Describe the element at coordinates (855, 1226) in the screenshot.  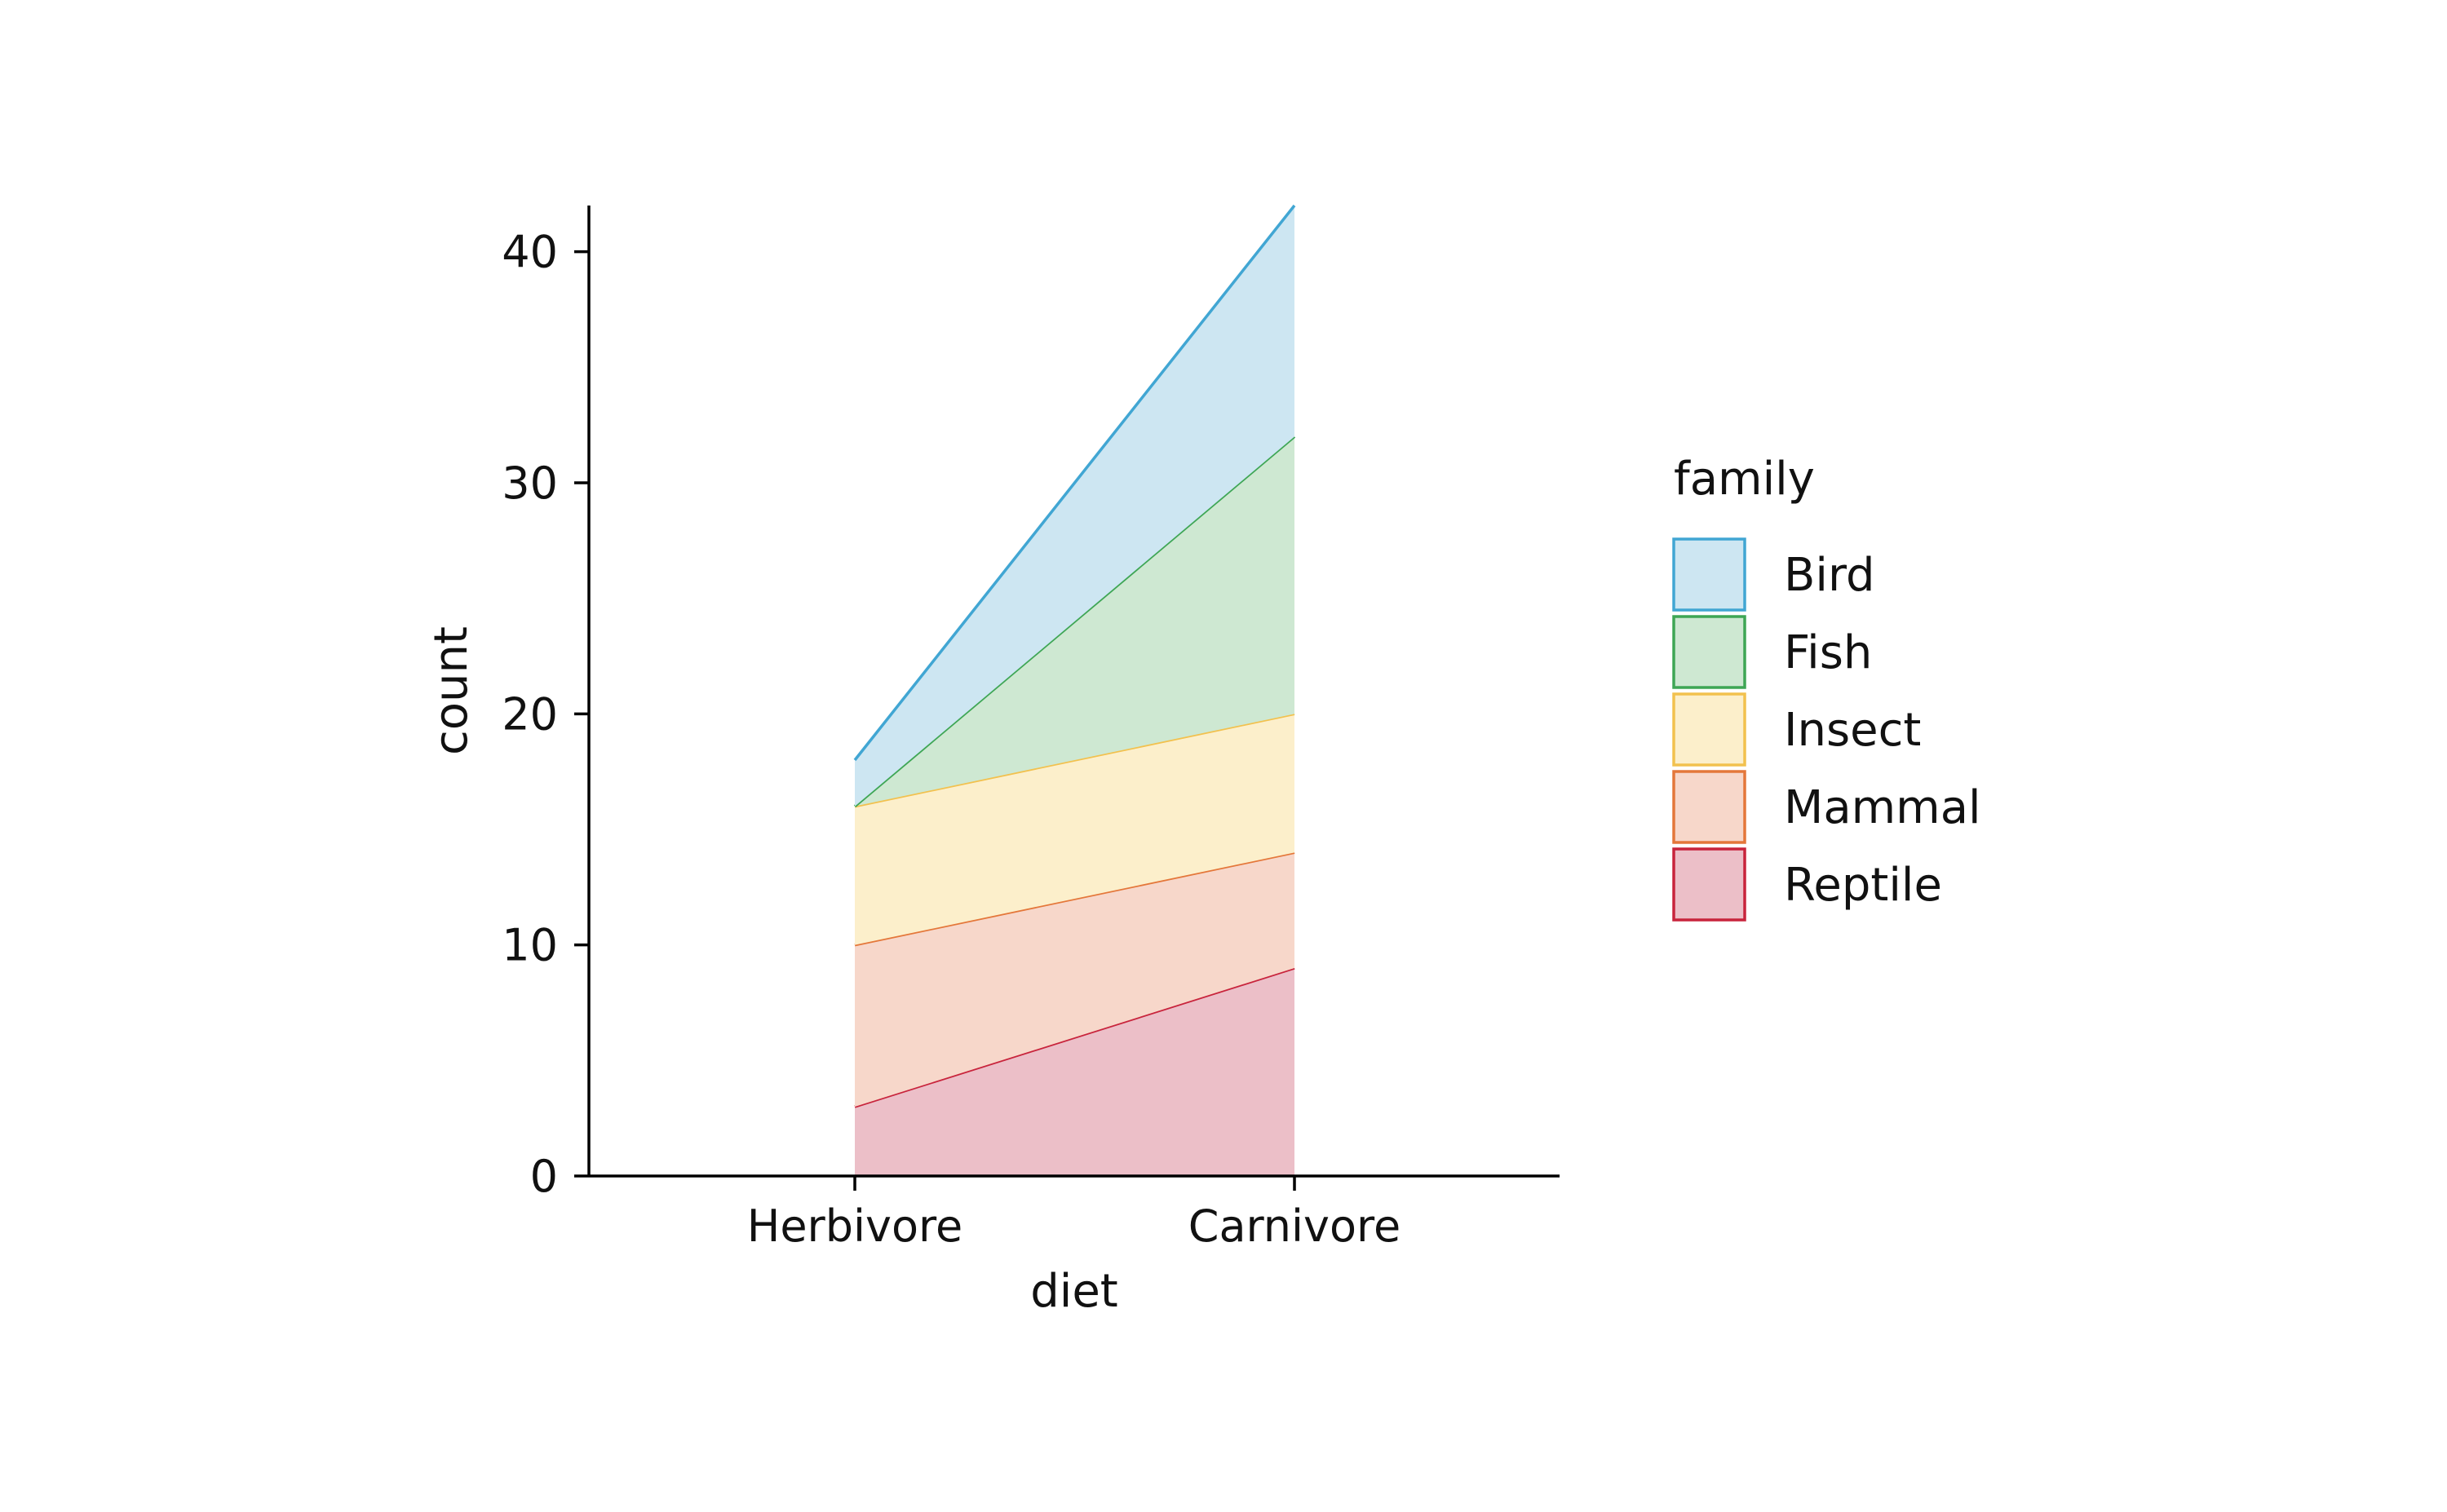
I see `x-tick-label: Herbivore` at that location.